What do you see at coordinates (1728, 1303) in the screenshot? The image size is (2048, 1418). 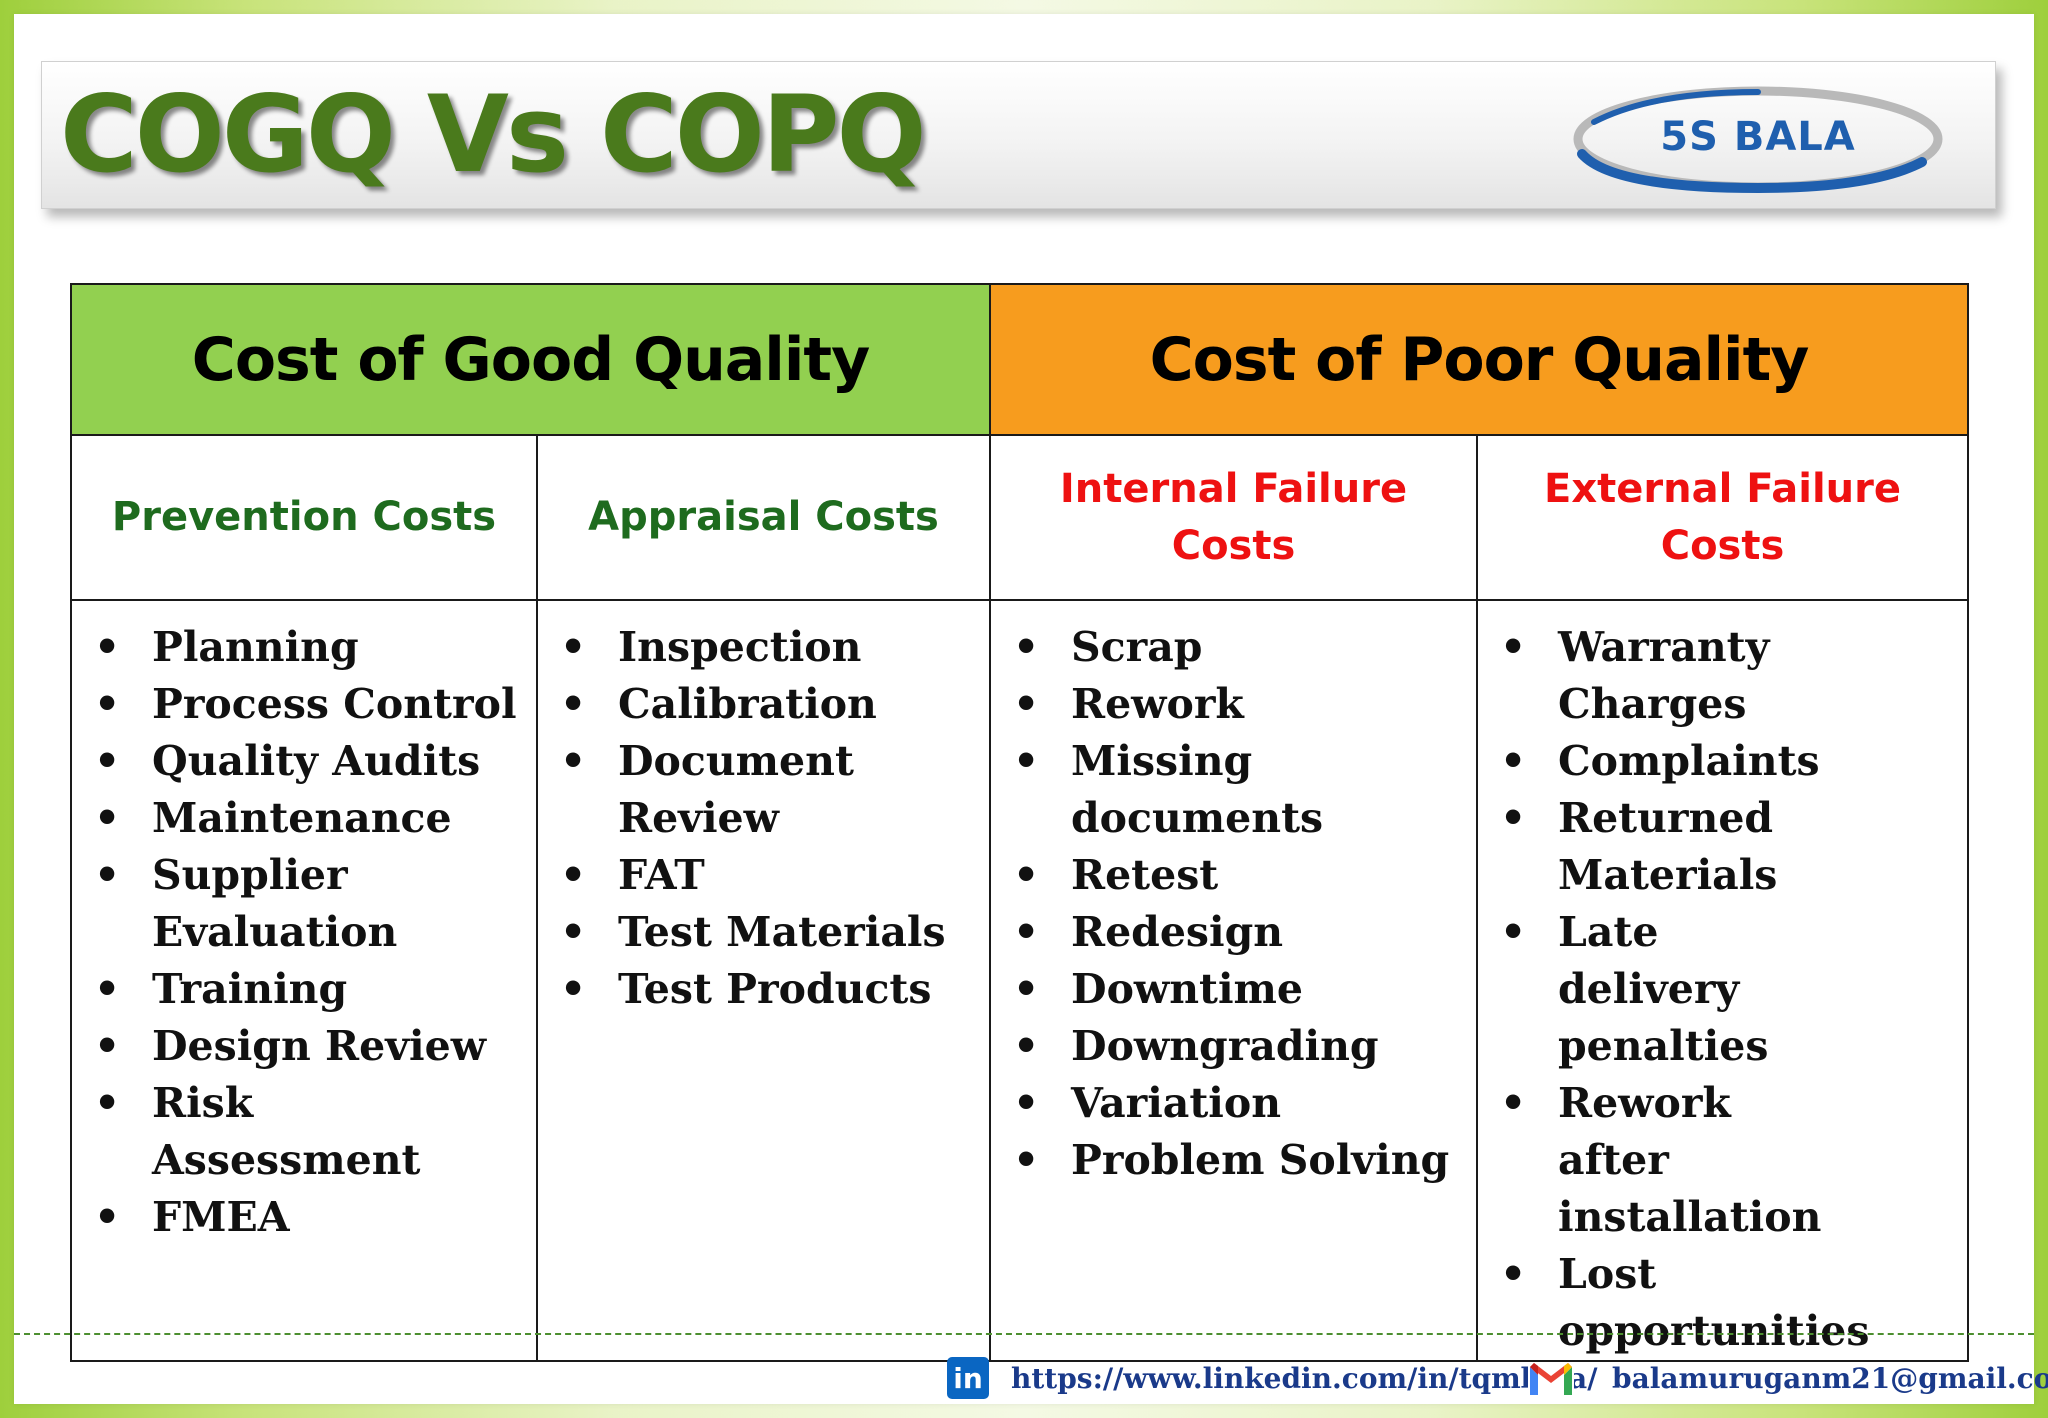 I see `list-item: • Lost opportunities` at bounding box center [1728, 1303].